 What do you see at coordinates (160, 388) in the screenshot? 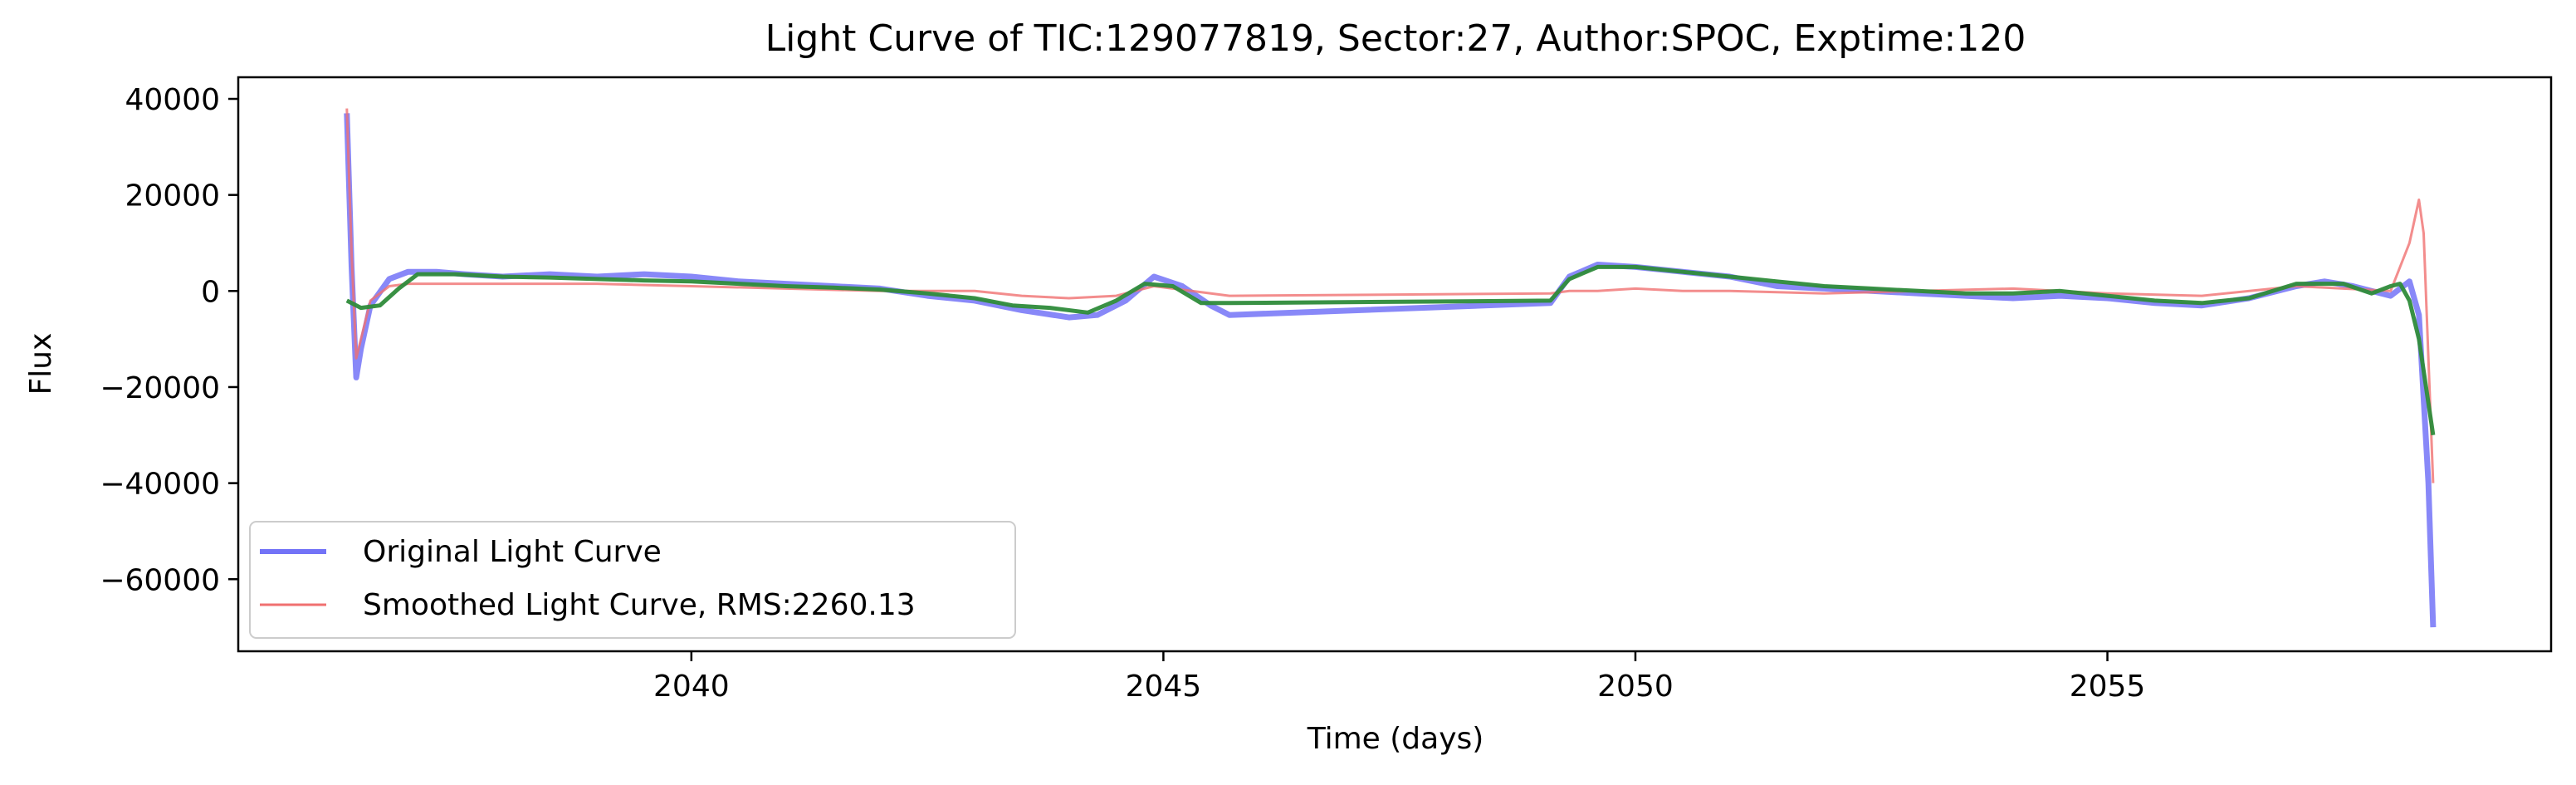
I see `y-tick-label: −20000` at bounding box center [160, 388].